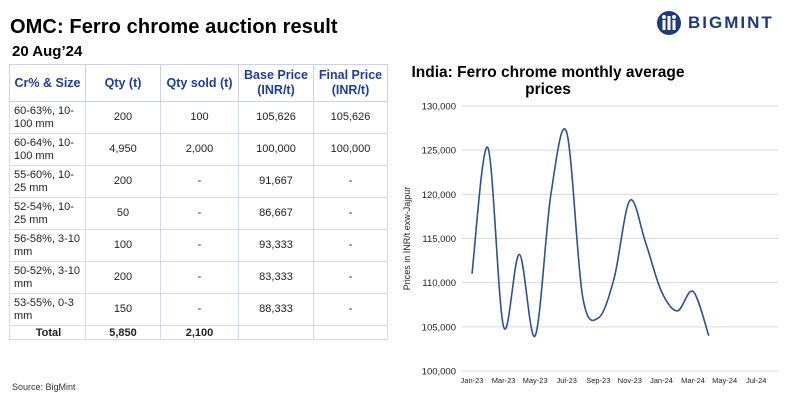 The height and width of the screenshot is (401, 804). Describe the element at coordinates (535, 380) in the screenshot. I see `x-tick-label: May-23` at that location.